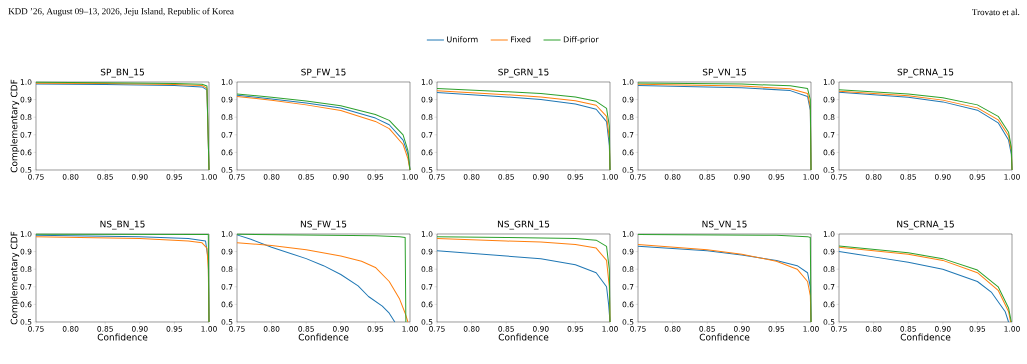 The image size is (1027, 364). Describe the element at coordinates (581, 40) in the screenshot. I see `legend-label: Diff-prior` at that location.